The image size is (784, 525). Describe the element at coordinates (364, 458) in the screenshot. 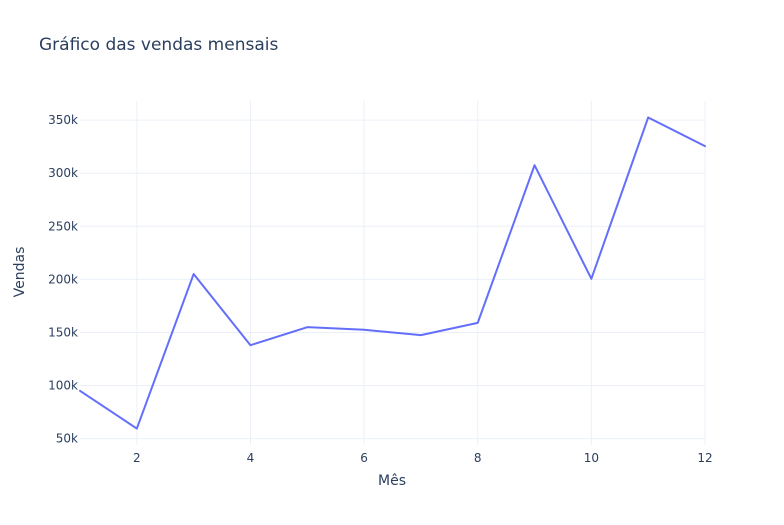

I see `x-tick-label: 6` at that location.